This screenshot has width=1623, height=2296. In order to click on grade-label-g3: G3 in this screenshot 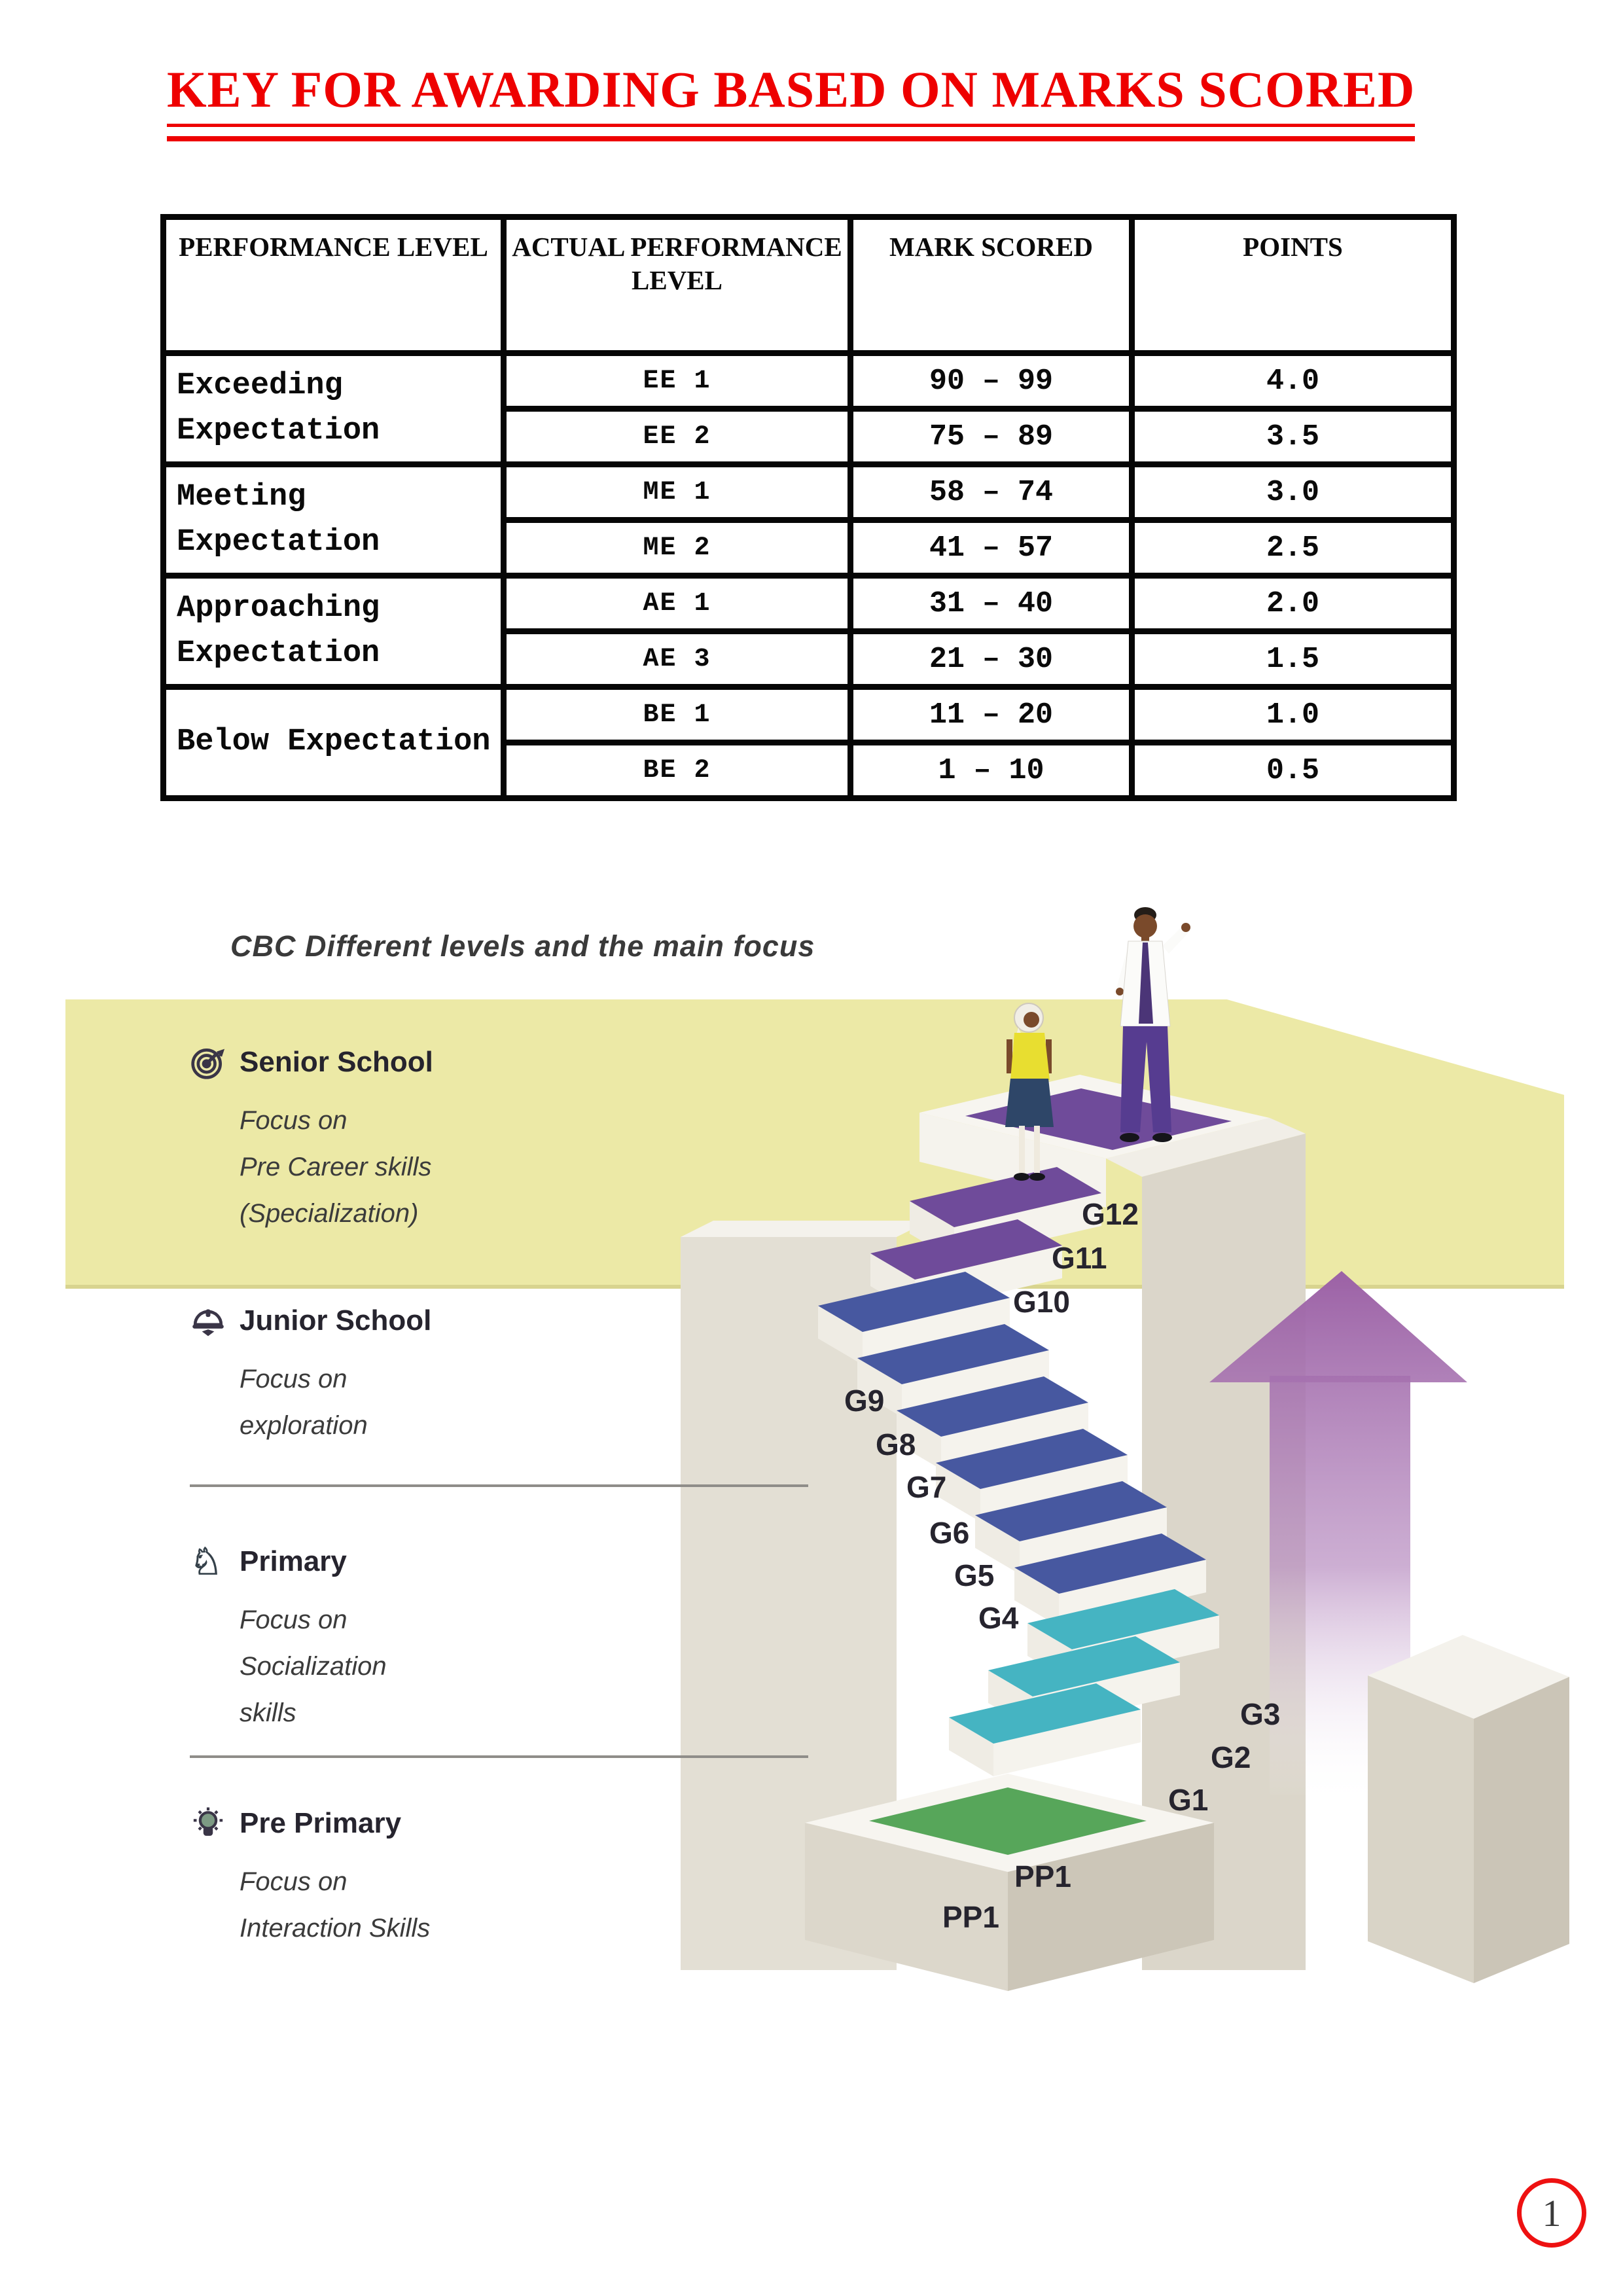, I will do `click(1260, 1714)`.